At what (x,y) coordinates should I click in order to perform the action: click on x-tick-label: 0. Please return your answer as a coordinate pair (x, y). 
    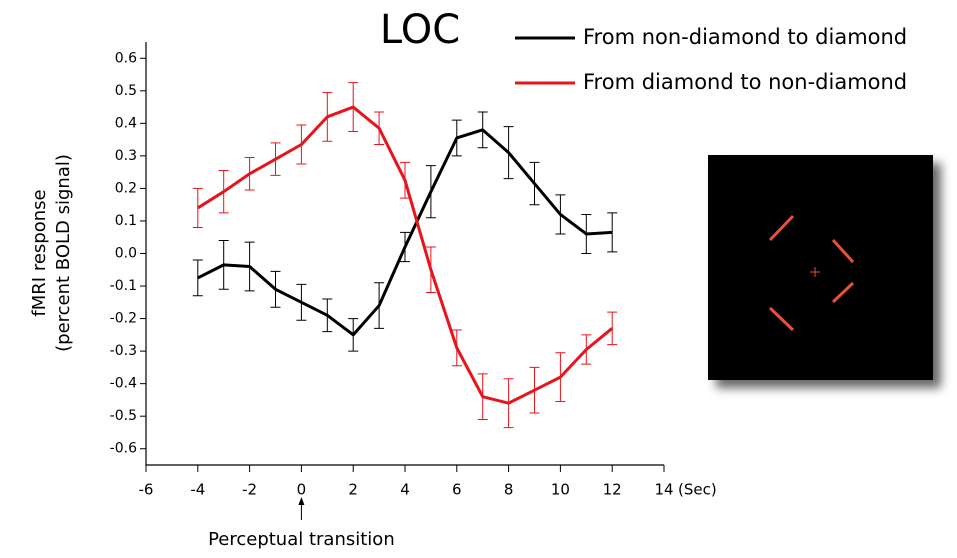
    Looking at the image, I should click on (302, 490).